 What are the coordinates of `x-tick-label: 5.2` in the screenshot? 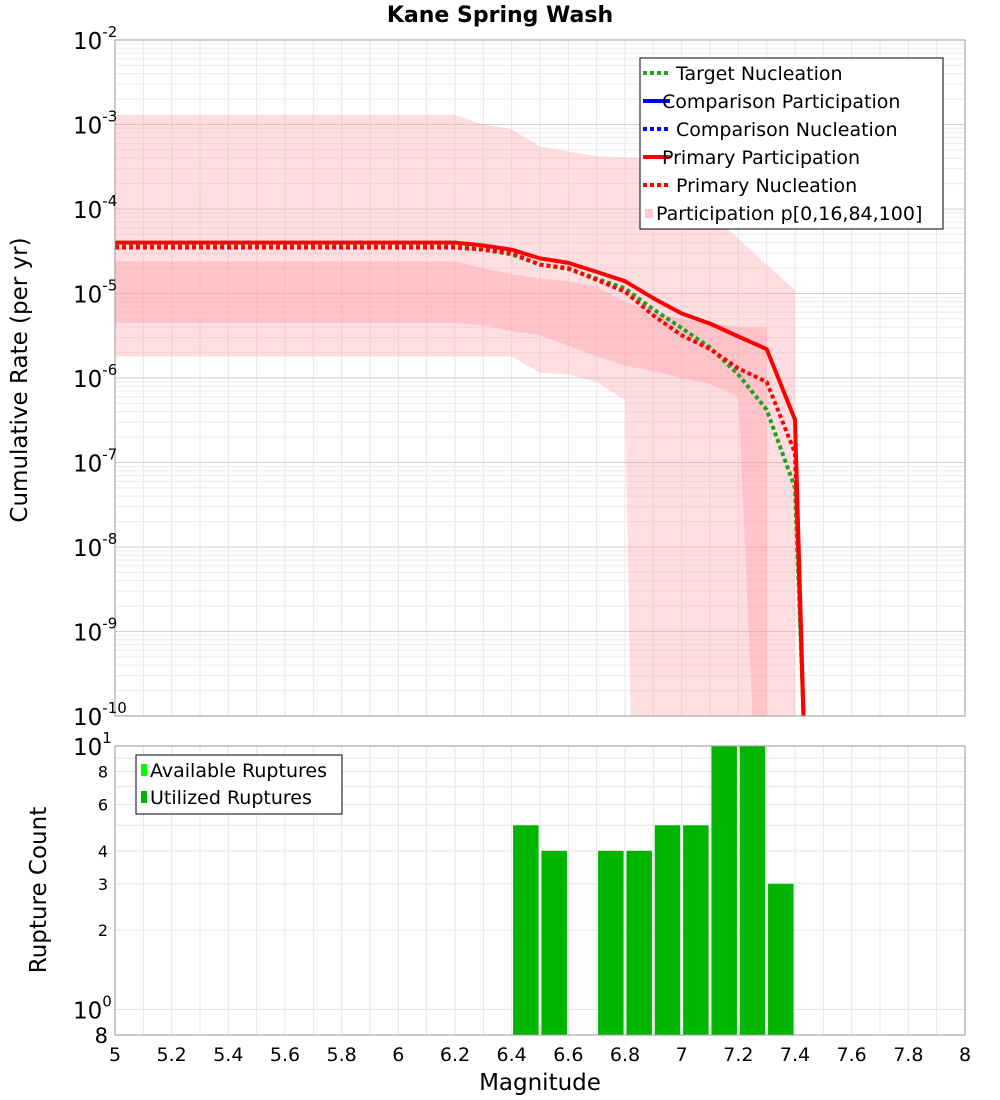 It's located at (172, 1055).